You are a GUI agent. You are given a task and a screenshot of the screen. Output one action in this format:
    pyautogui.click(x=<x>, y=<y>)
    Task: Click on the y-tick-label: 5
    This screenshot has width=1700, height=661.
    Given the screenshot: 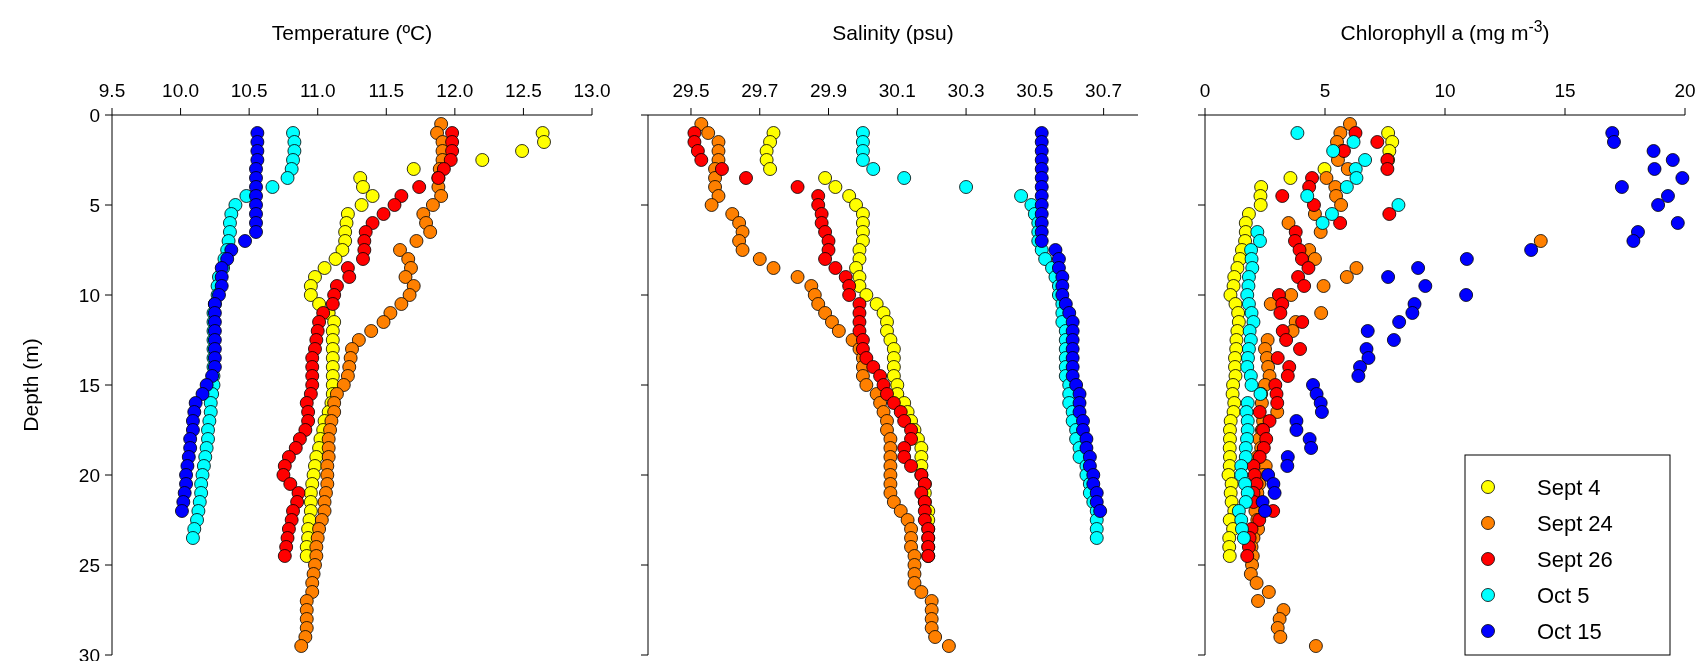 What is the action you would take?
    pyautogui.click(x=94, y=205)
    